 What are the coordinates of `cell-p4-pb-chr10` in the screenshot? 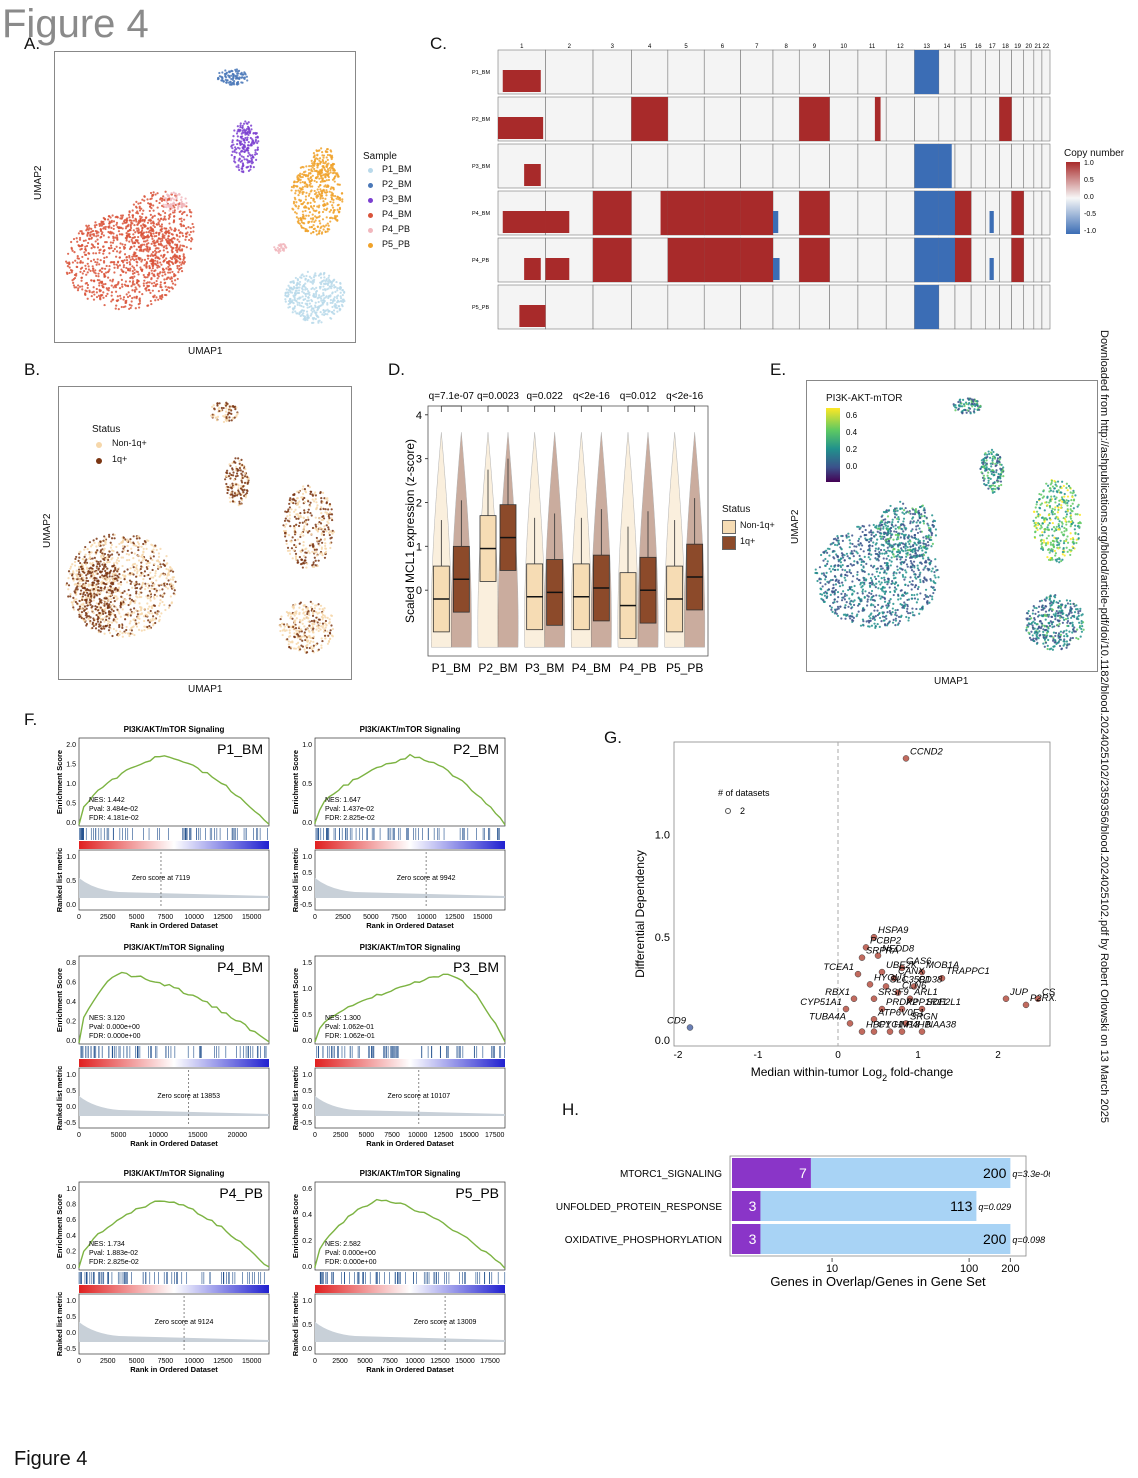 It's located at (844, 260).